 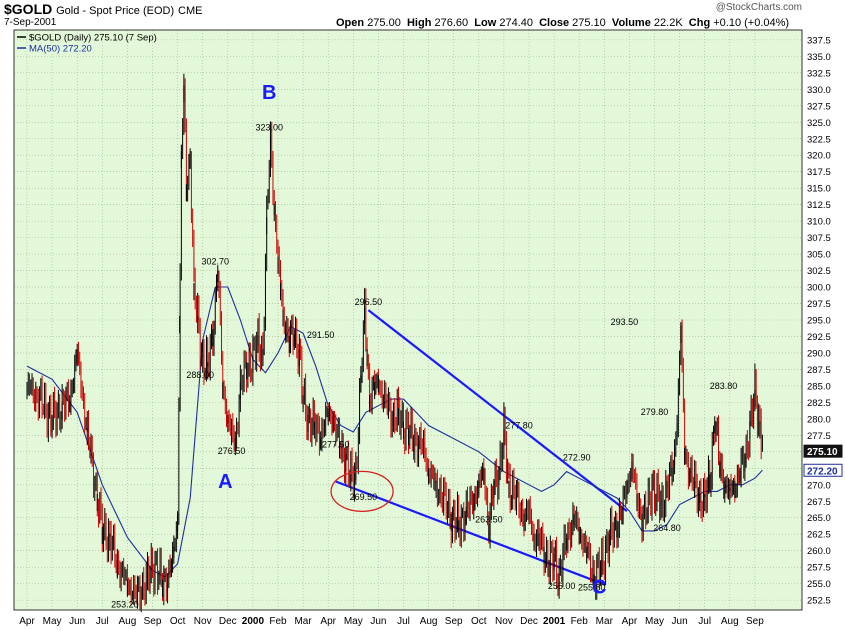 I want to click on copyright-label: @StockCharts.com, so click(x=758, y=7).